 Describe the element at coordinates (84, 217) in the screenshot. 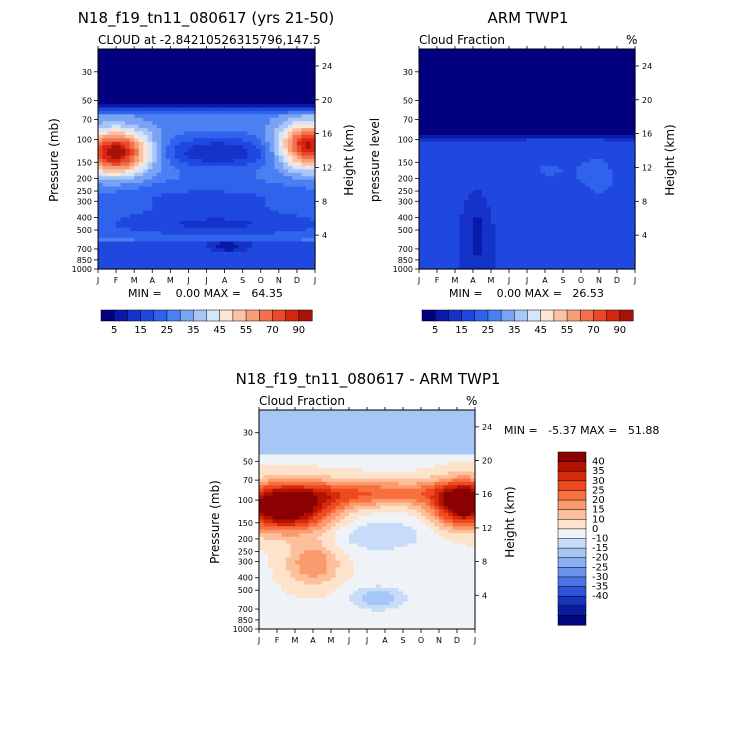

I see `model-ptick-label: 400` at that location.